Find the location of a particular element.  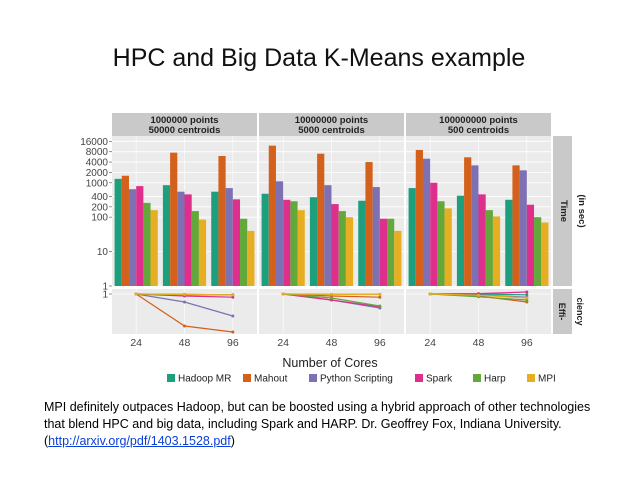

caption-end: ) is located at coordinates (232, 441).